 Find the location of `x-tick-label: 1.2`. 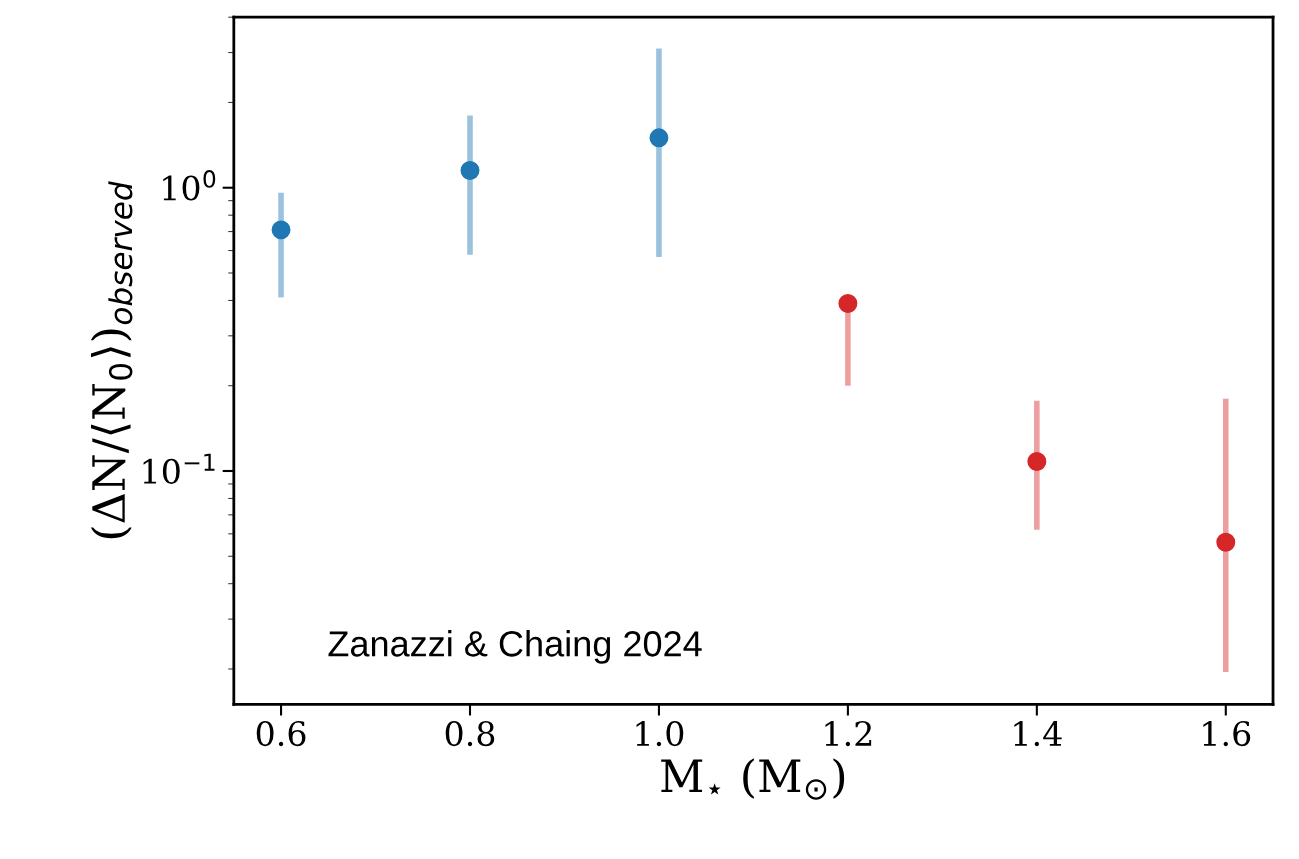

x-tick-label: 1.2 is located at coordinates (848, 733).